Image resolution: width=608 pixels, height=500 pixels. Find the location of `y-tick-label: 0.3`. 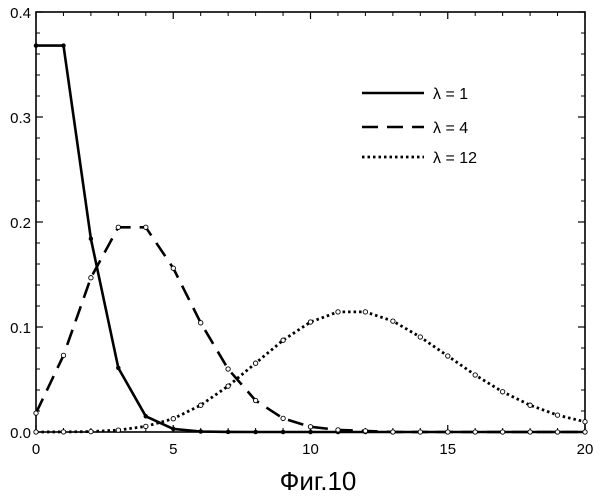

y-tick-label: 0.3 is located at coordinates (20, 118).